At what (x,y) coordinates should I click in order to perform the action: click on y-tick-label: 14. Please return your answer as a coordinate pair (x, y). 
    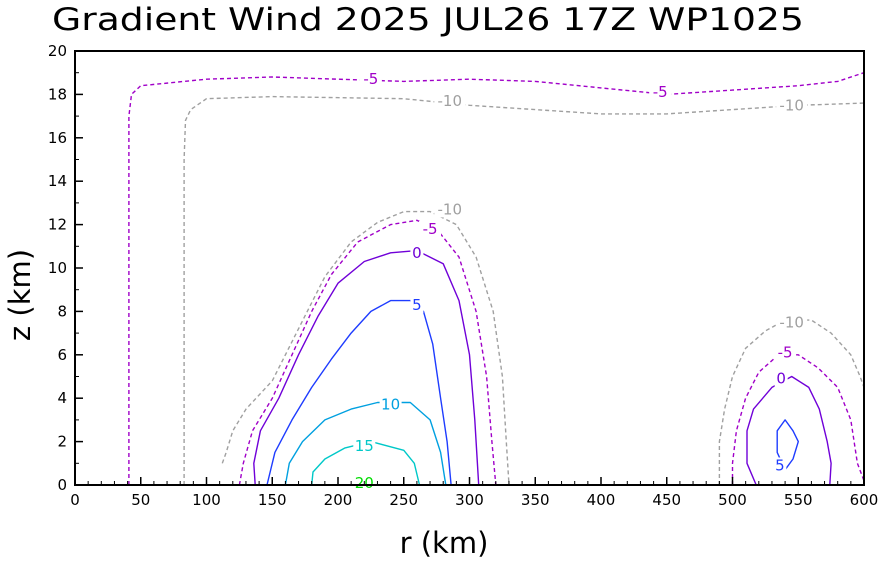
    Looking at the image, I should click on (57, 181).